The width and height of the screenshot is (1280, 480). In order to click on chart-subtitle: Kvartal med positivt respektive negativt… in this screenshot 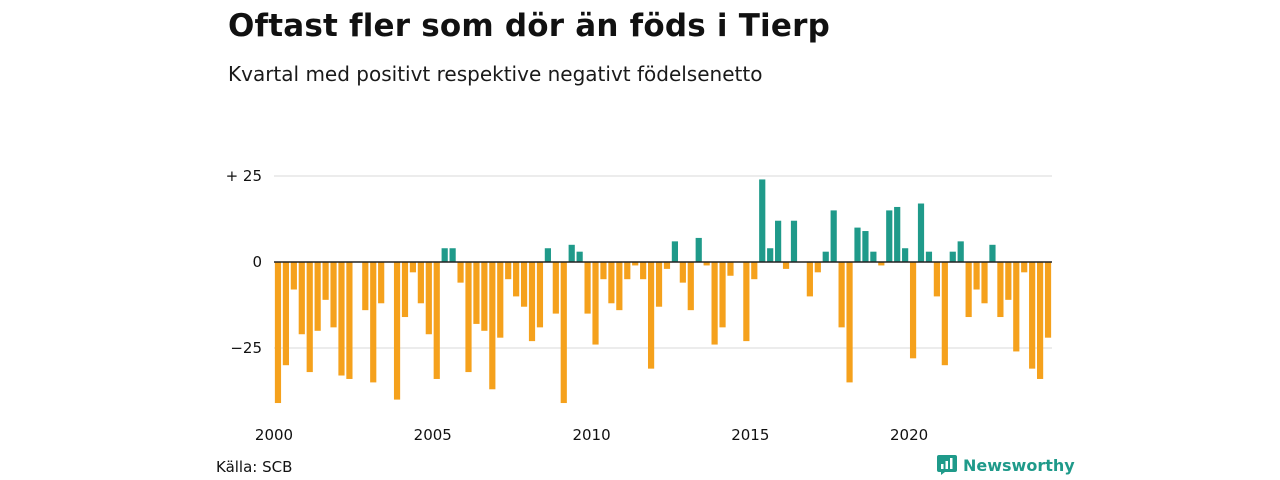, I will do `click(495, 74)`.